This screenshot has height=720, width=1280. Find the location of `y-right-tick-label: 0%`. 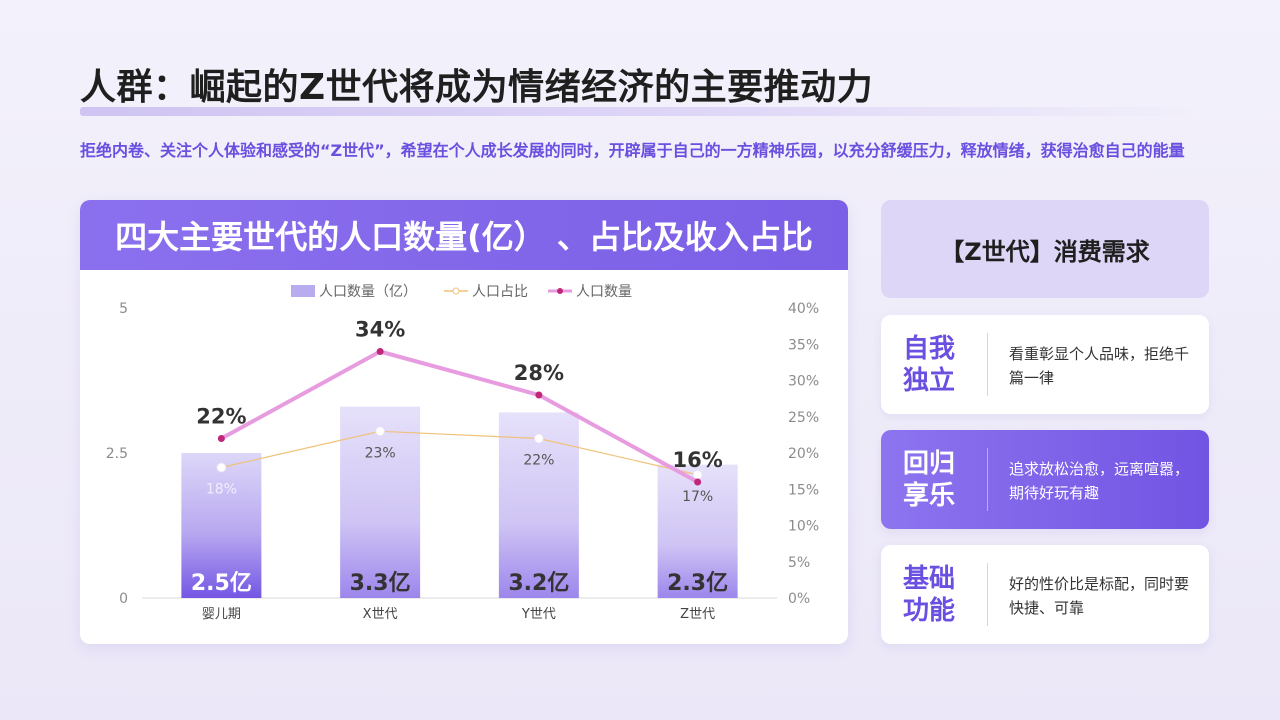

y-right-tick-label: 0% is located at coordinates (799, 599).